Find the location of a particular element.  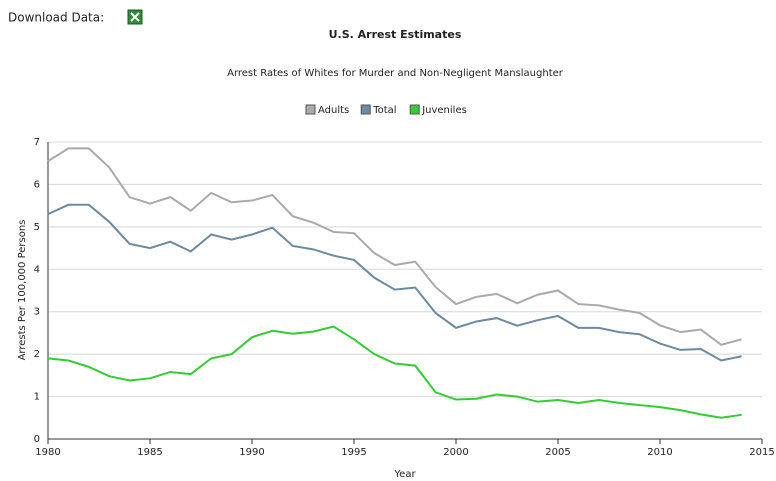

y-tick-label: 6 is located at coordinates (37, 184).